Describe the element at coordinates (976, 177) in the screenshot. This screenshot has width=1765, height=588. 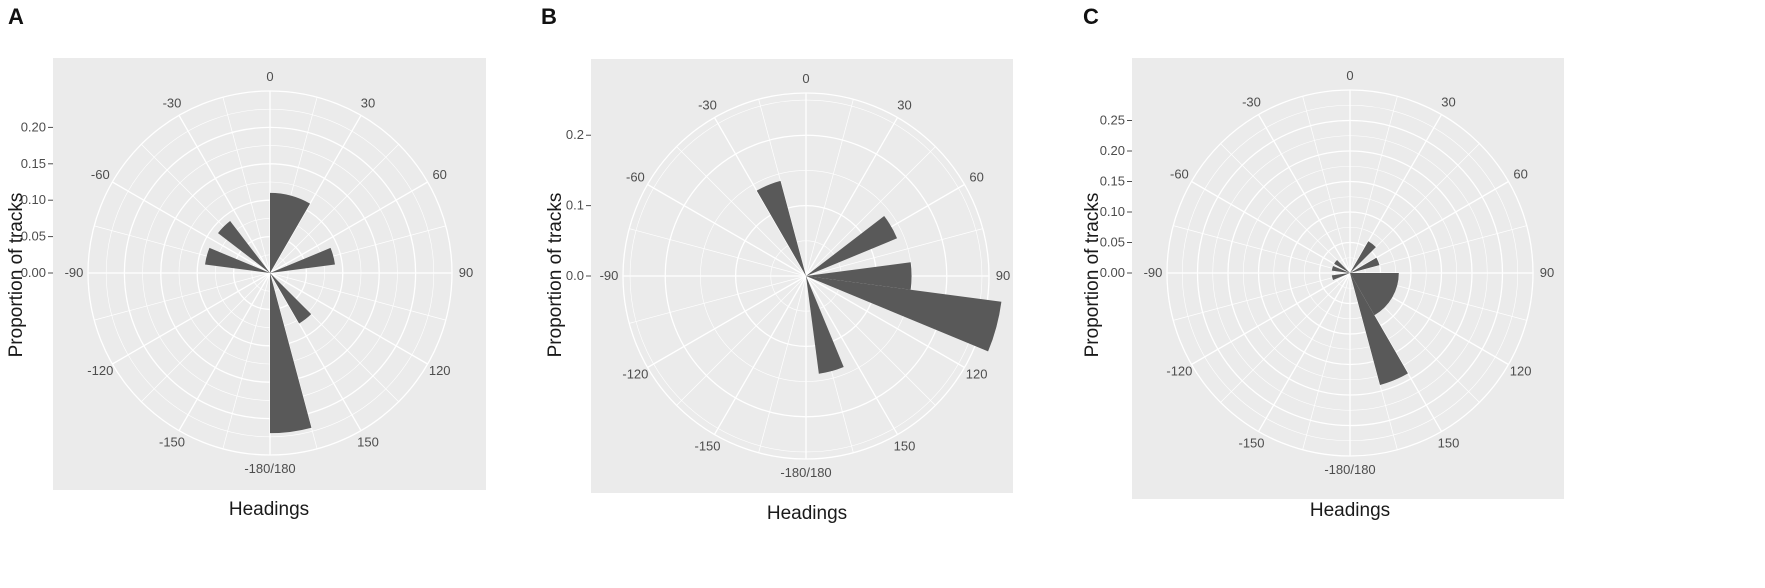
I see `panel-b-heading-label: 60` at that location.